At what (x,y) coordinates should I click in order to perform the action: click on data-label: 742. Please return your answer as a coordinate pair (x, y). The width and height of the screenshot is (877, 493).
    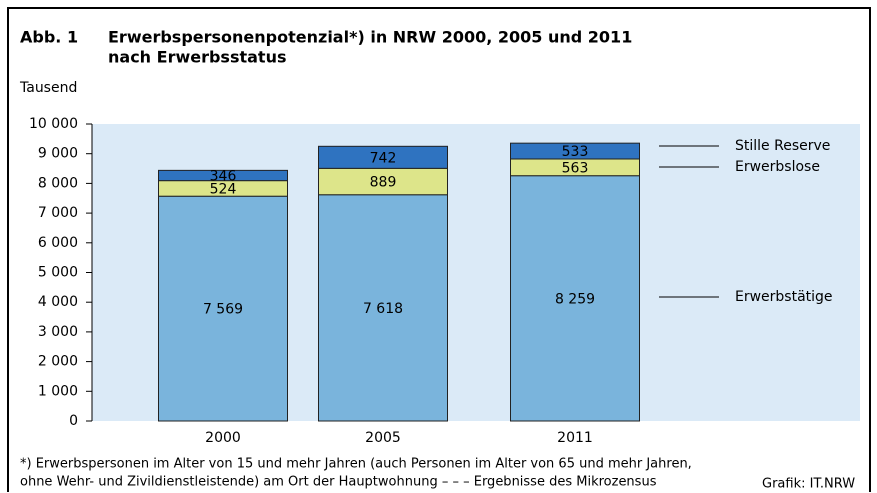
    Looking at the image, I should click on (383, 158).